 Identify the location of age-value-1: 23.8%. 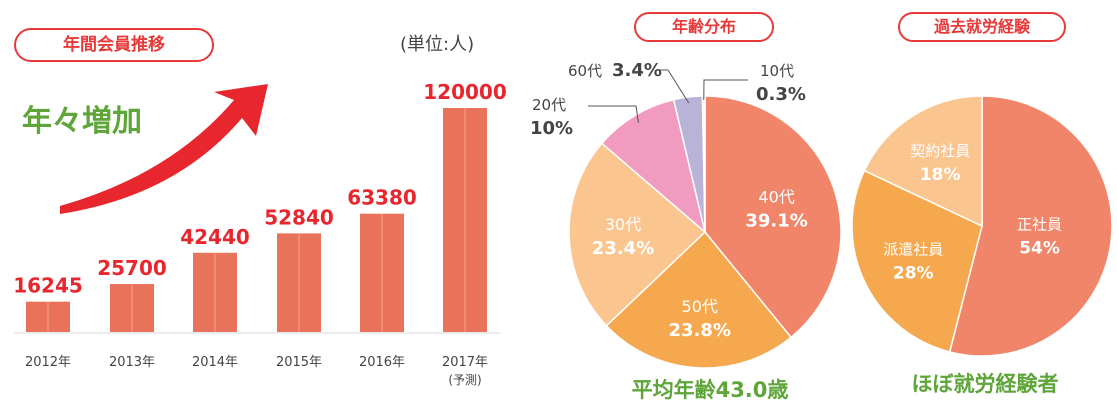
(699, 330).